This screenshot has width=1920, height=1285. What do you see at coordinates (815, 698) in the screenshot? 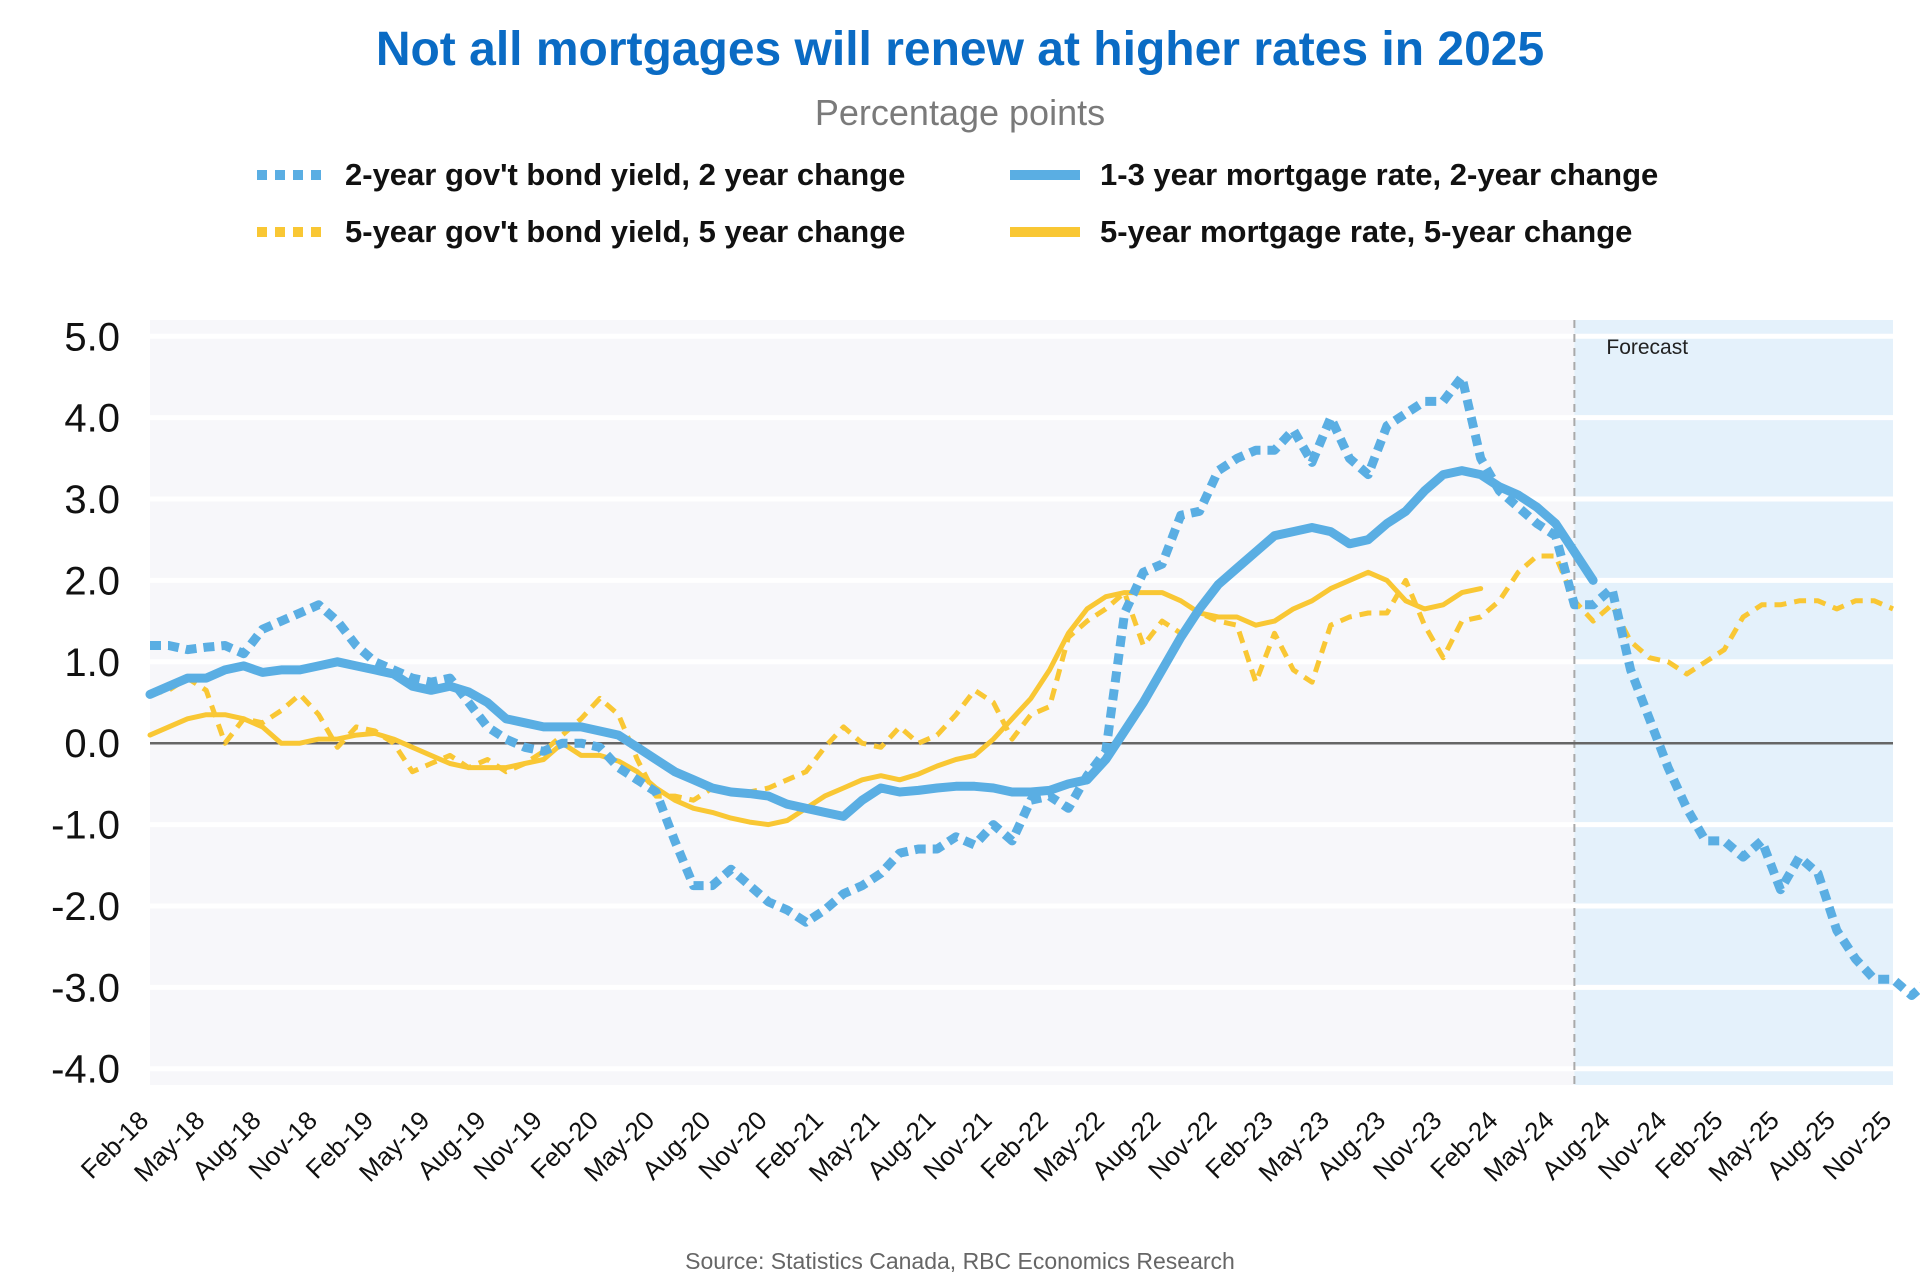
I see `series-5yr-mortgage-line` at bounding box center [815, 698].